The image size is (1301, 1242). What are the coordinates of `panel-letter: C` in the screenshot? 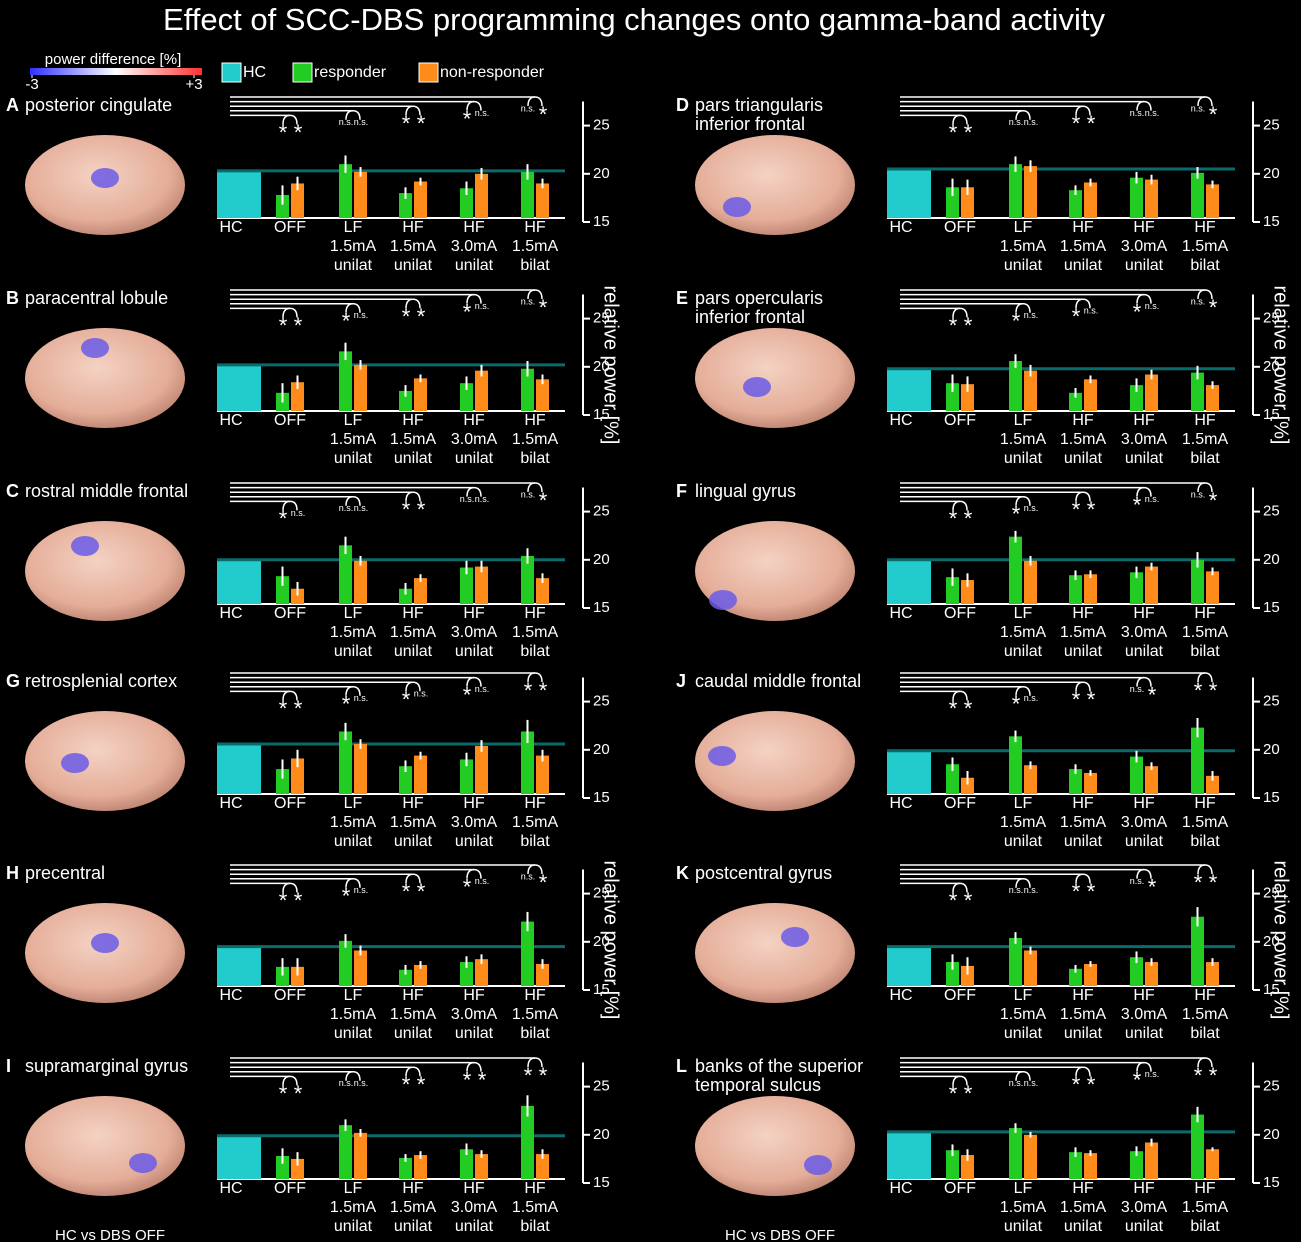 It's located at (12, 491).